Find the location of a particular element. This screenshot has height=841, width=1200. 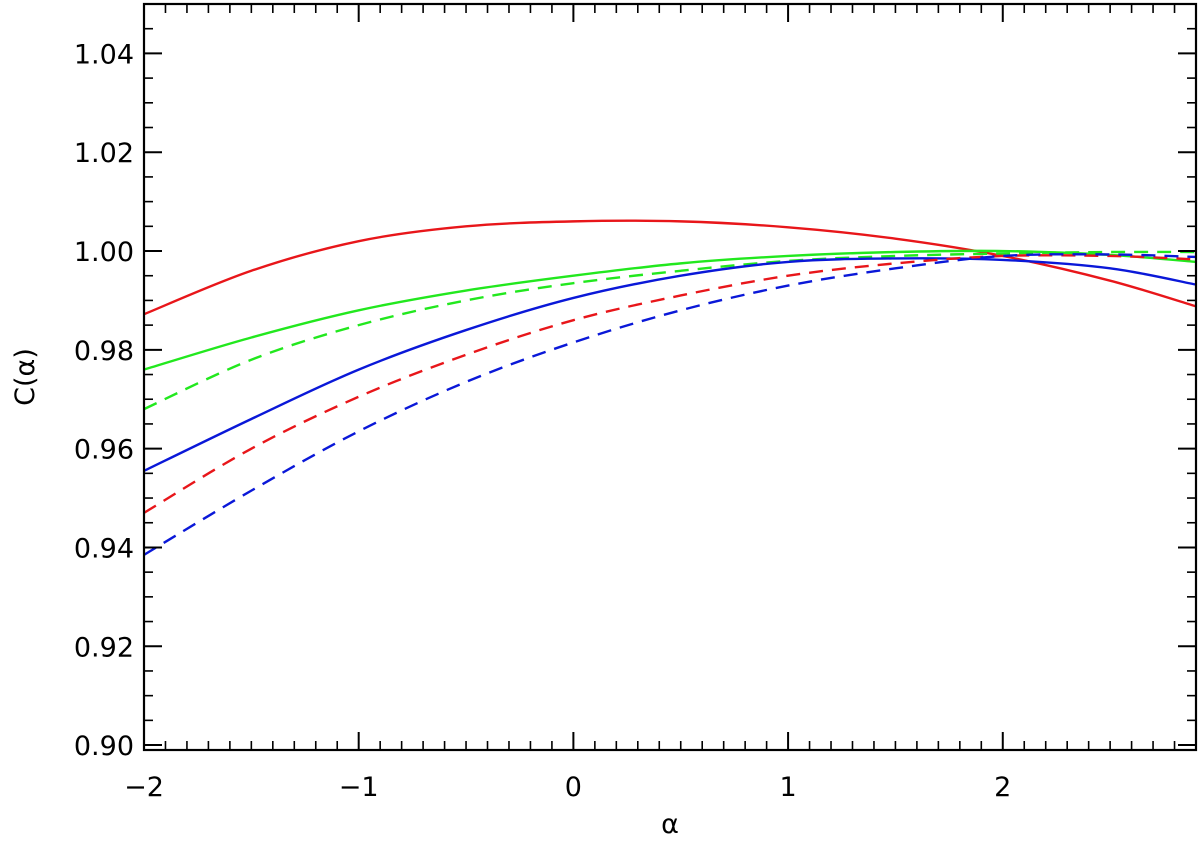

x-tick-label: −1 is located at coordinates (359, 787).